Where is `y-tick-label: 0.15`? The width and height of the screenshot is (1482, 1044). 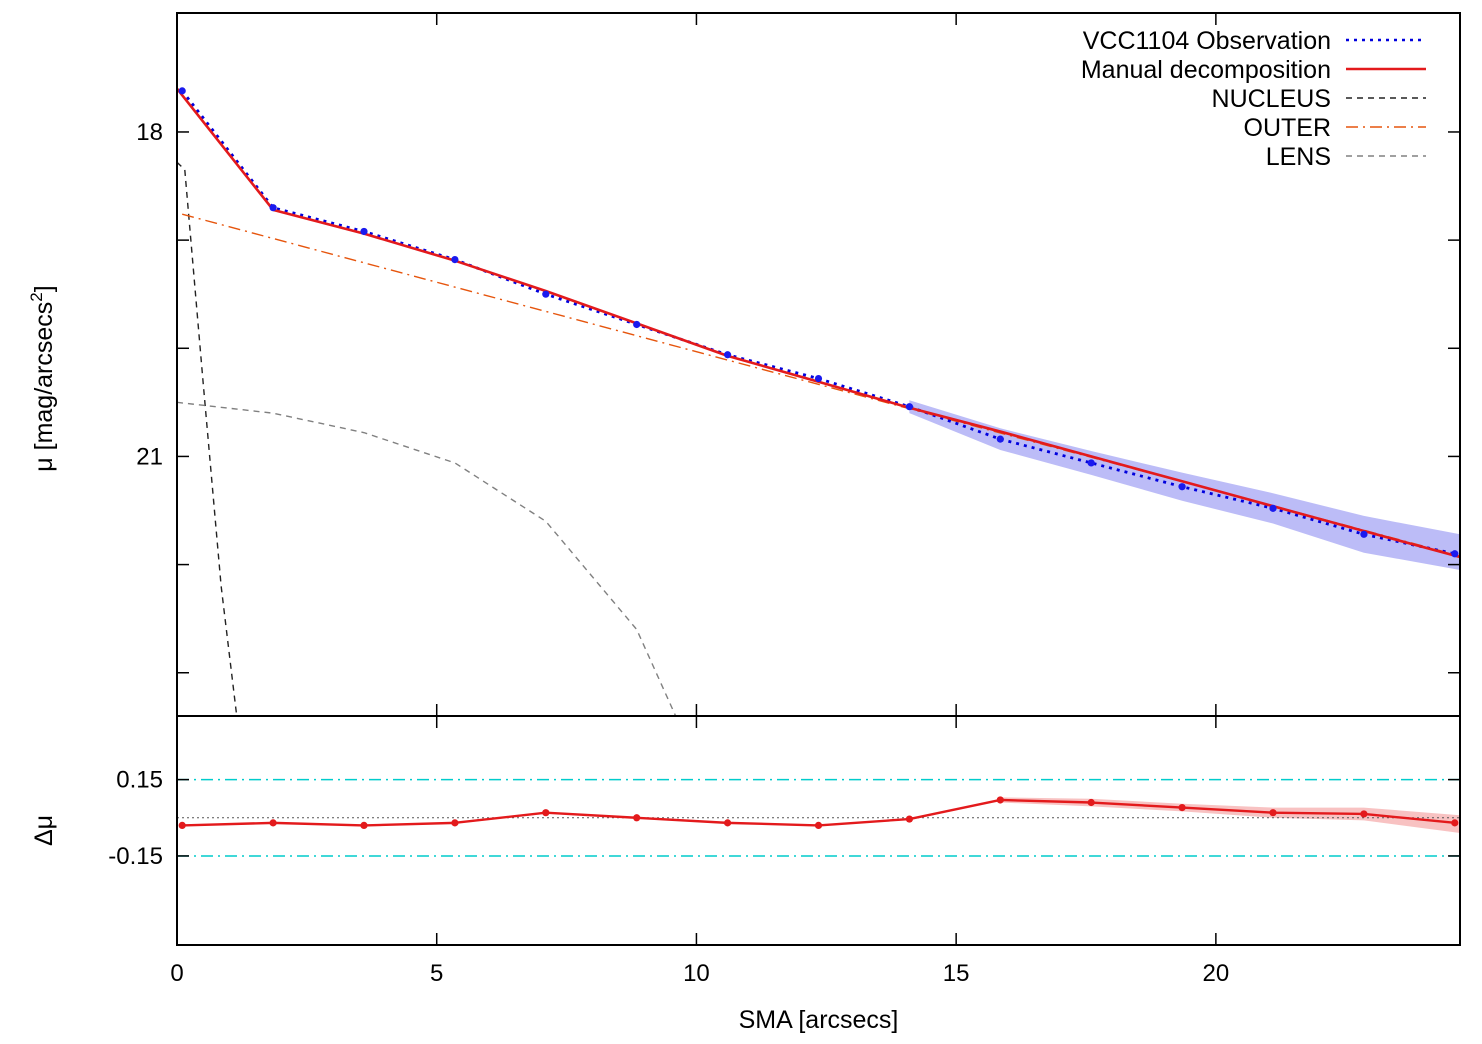
y-tick-label: 0.15 is located at coordinates (139, 780).